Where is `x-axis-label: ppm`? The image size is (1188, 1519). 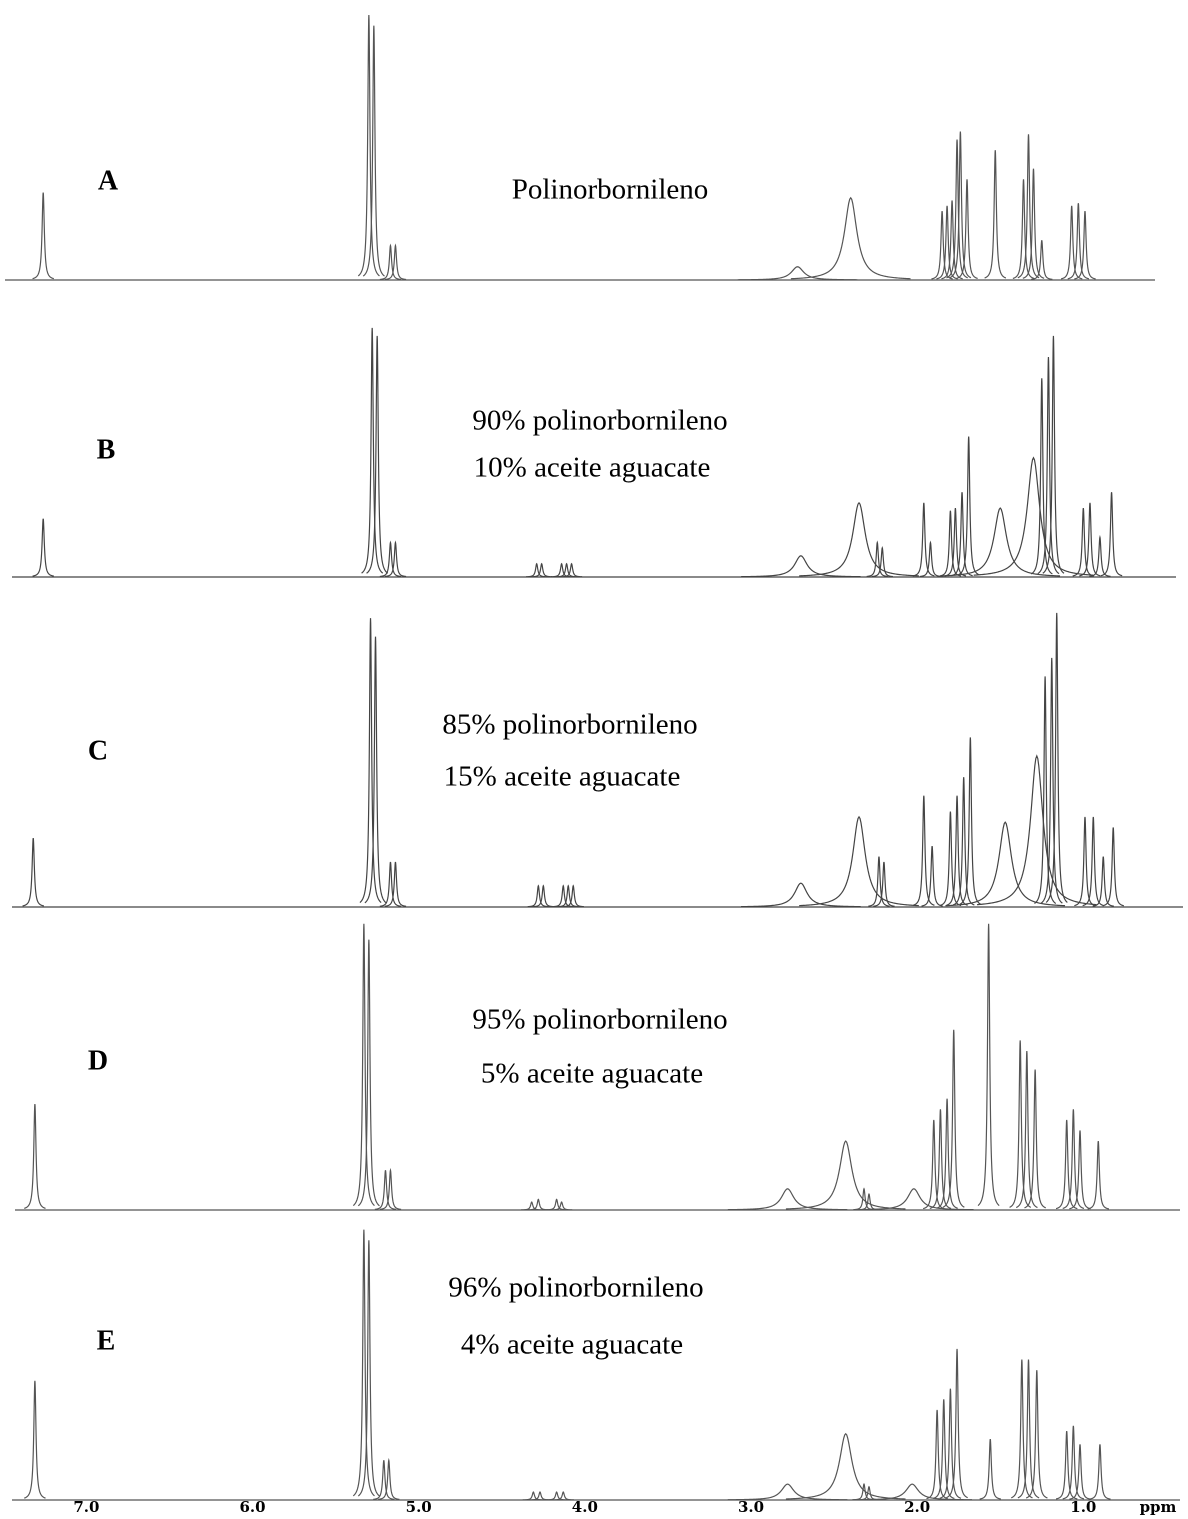
x-axis-label: ppm is located at coordinates (1158, 1507).